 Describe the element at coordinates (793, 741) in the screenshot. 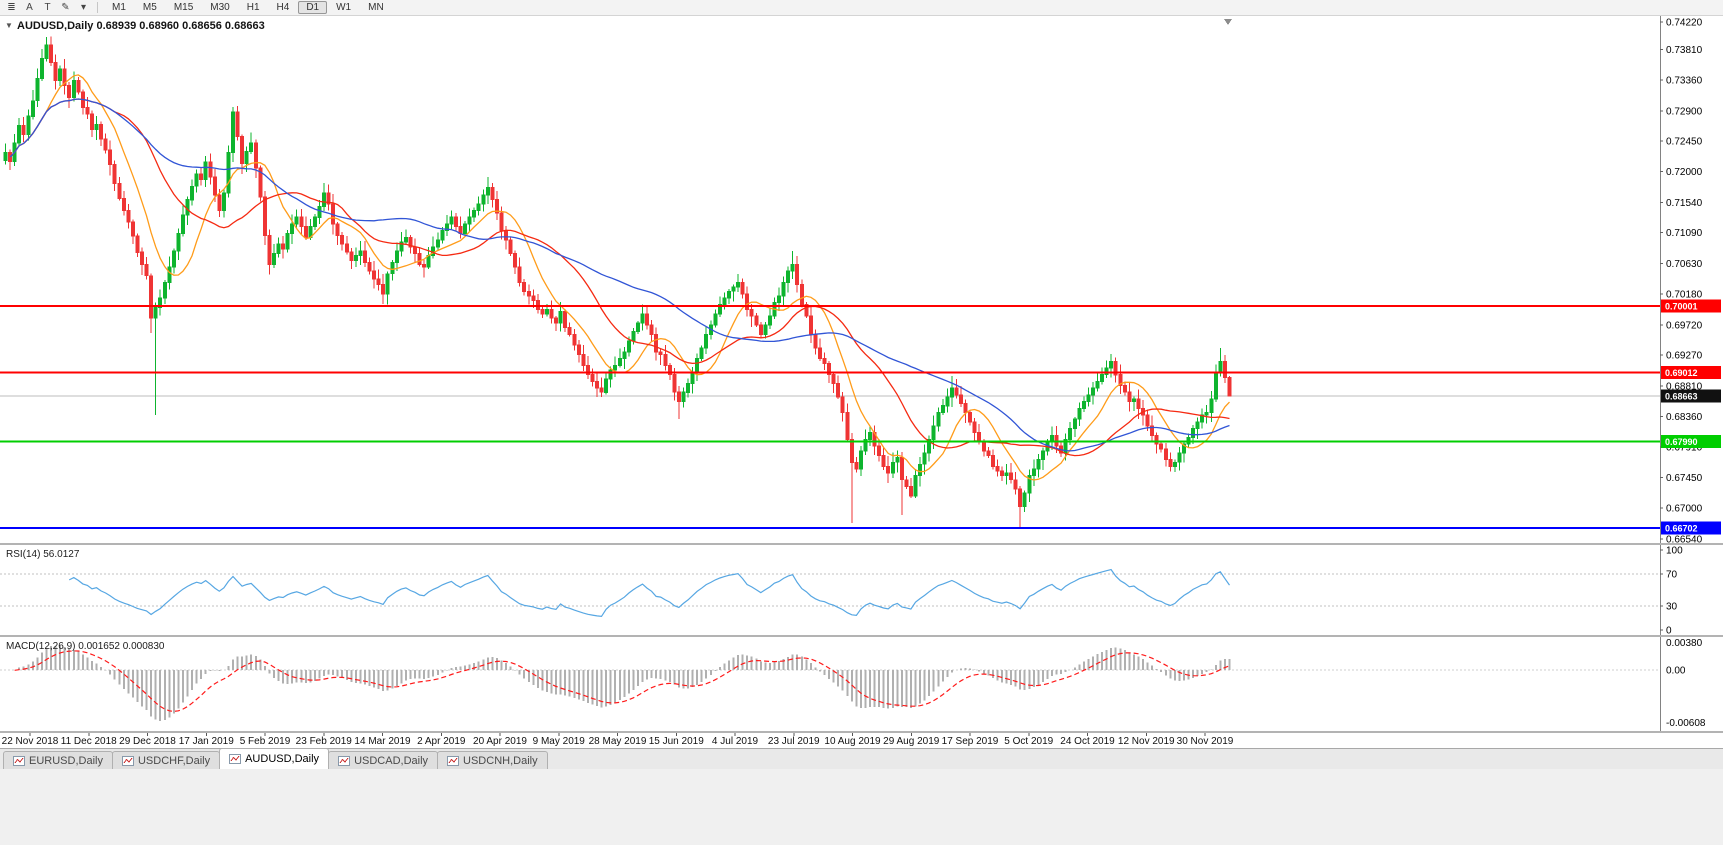

I see `time-axis-label: 23 Jul 2019` at that location.